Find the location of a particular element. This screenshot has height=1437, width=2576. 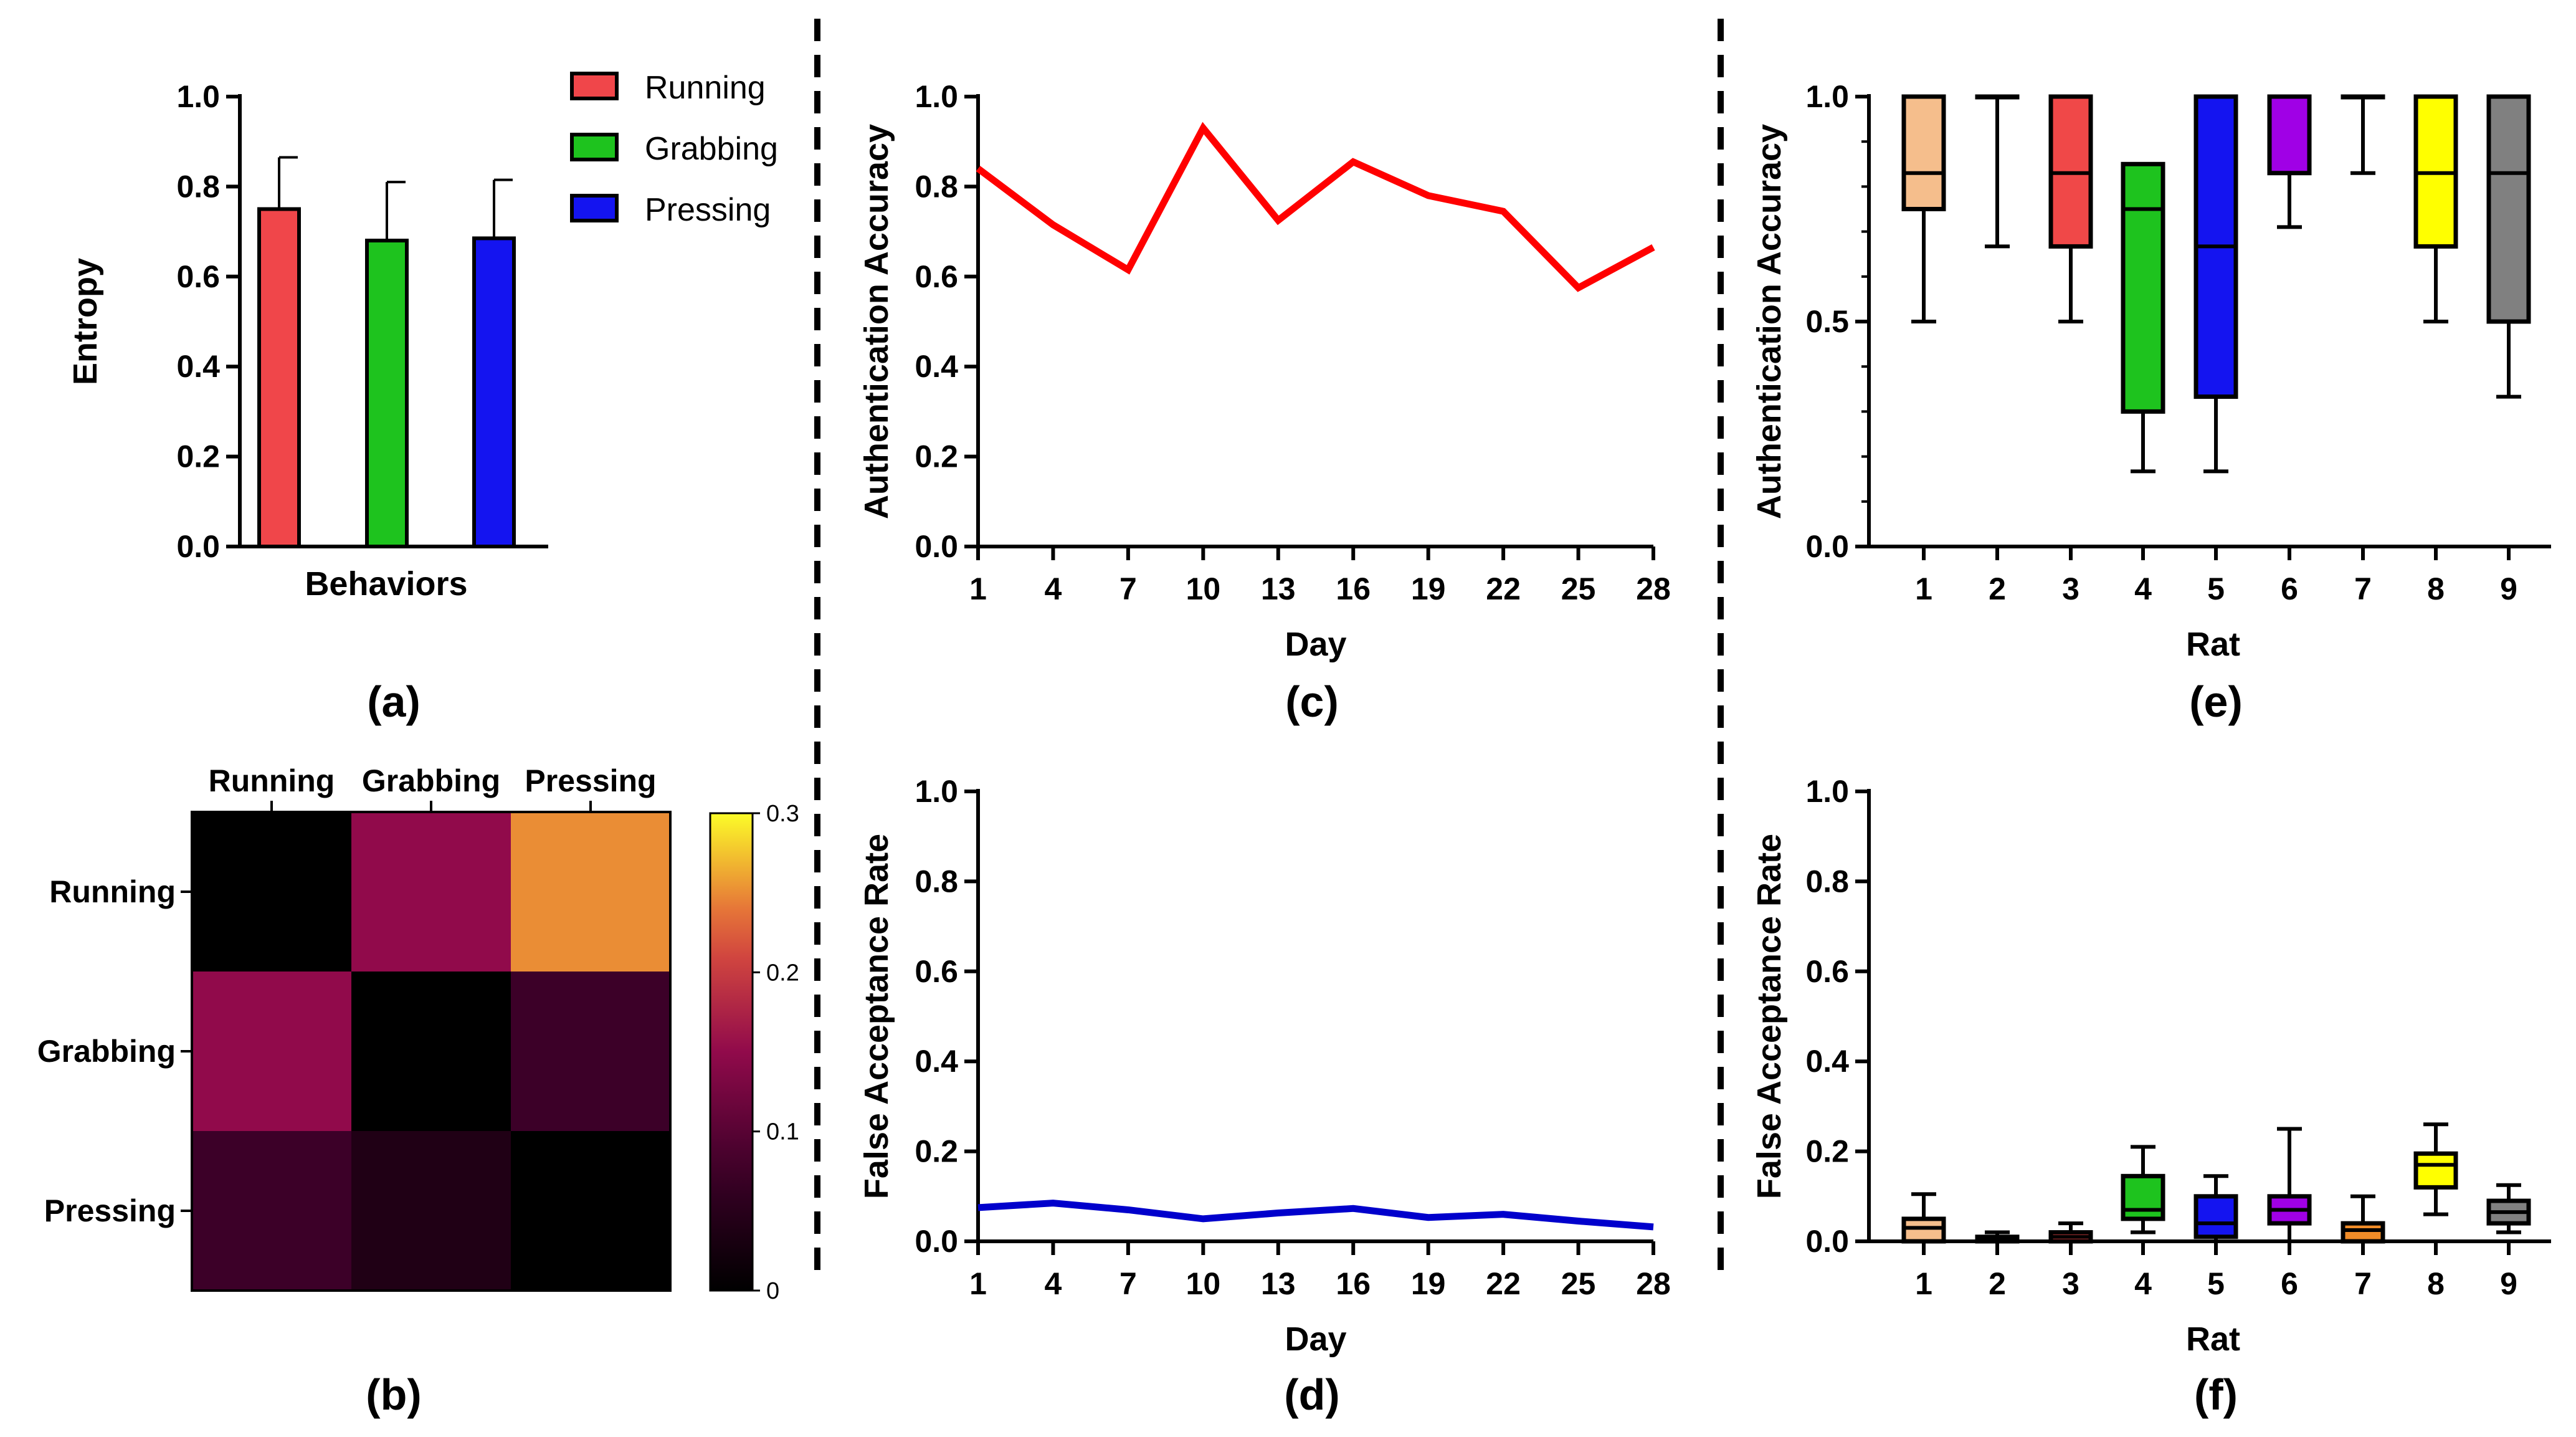

panel-label-e: (e) is located at coordinates (2216, 702).